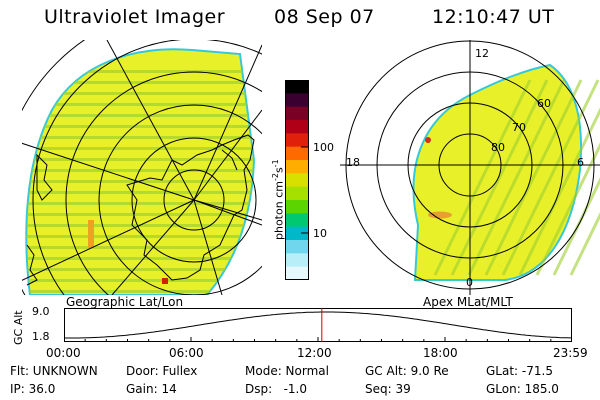 The height and width of the screenshot is (400, 600). I want to click on mlt-label-0: 0, so click(469, 282).